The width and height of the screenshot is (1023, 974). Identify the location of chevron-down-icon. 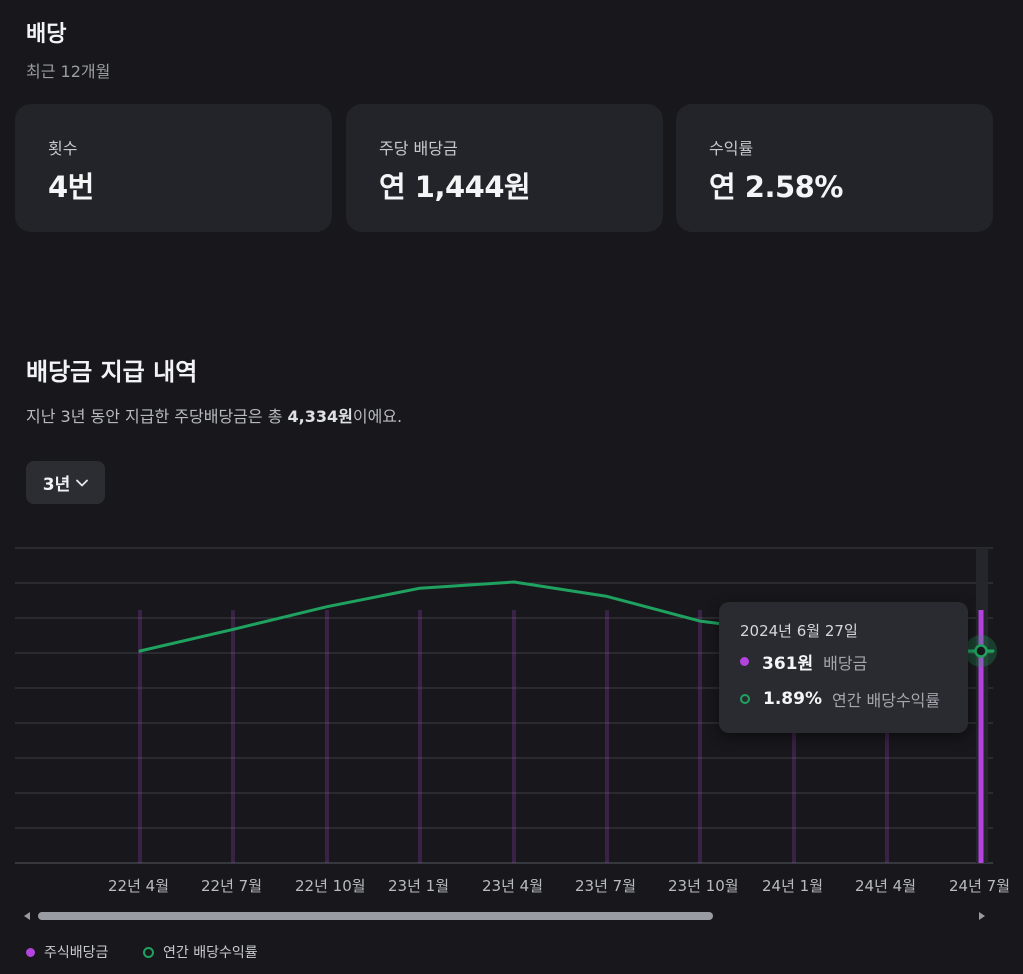
(82, 482).